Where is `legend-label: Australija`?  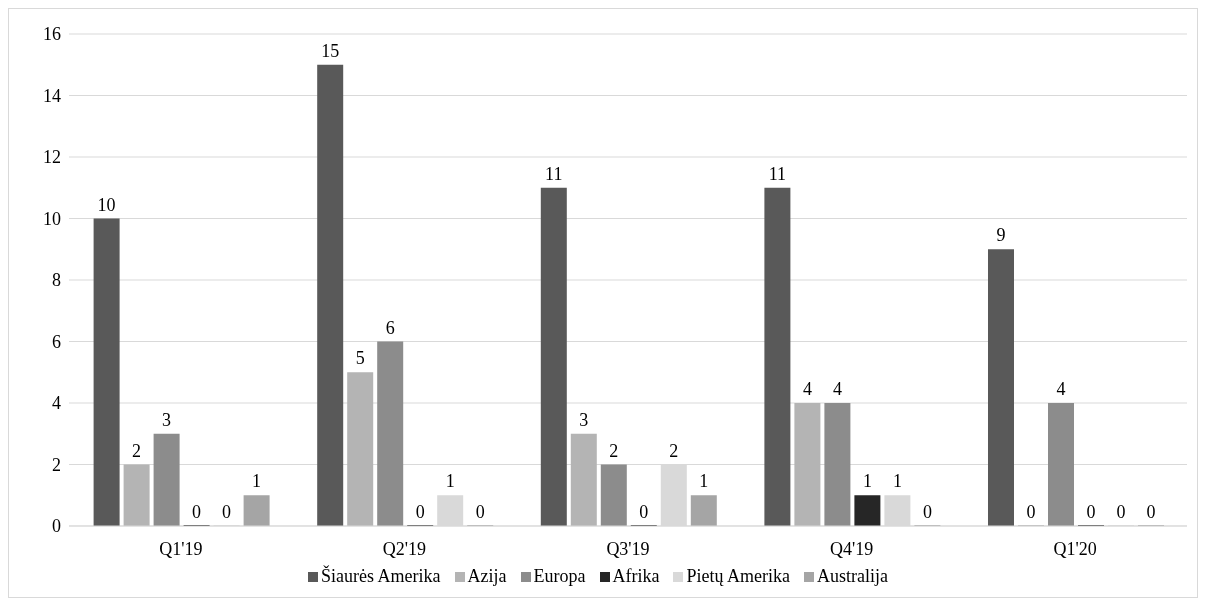
legend-label: Australija is located at coordinates (852, 576).